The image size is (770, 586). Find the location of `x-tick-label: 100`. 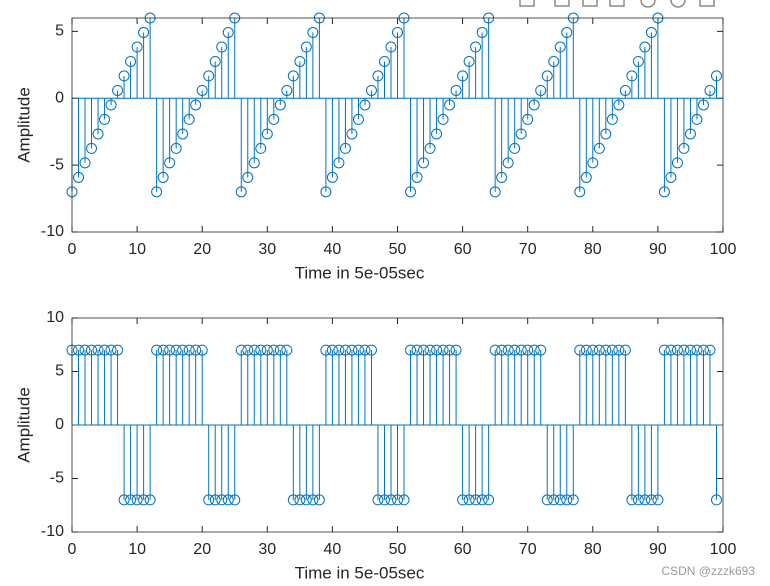

x-tick-label: 100 is located at coordinates (723, 249).